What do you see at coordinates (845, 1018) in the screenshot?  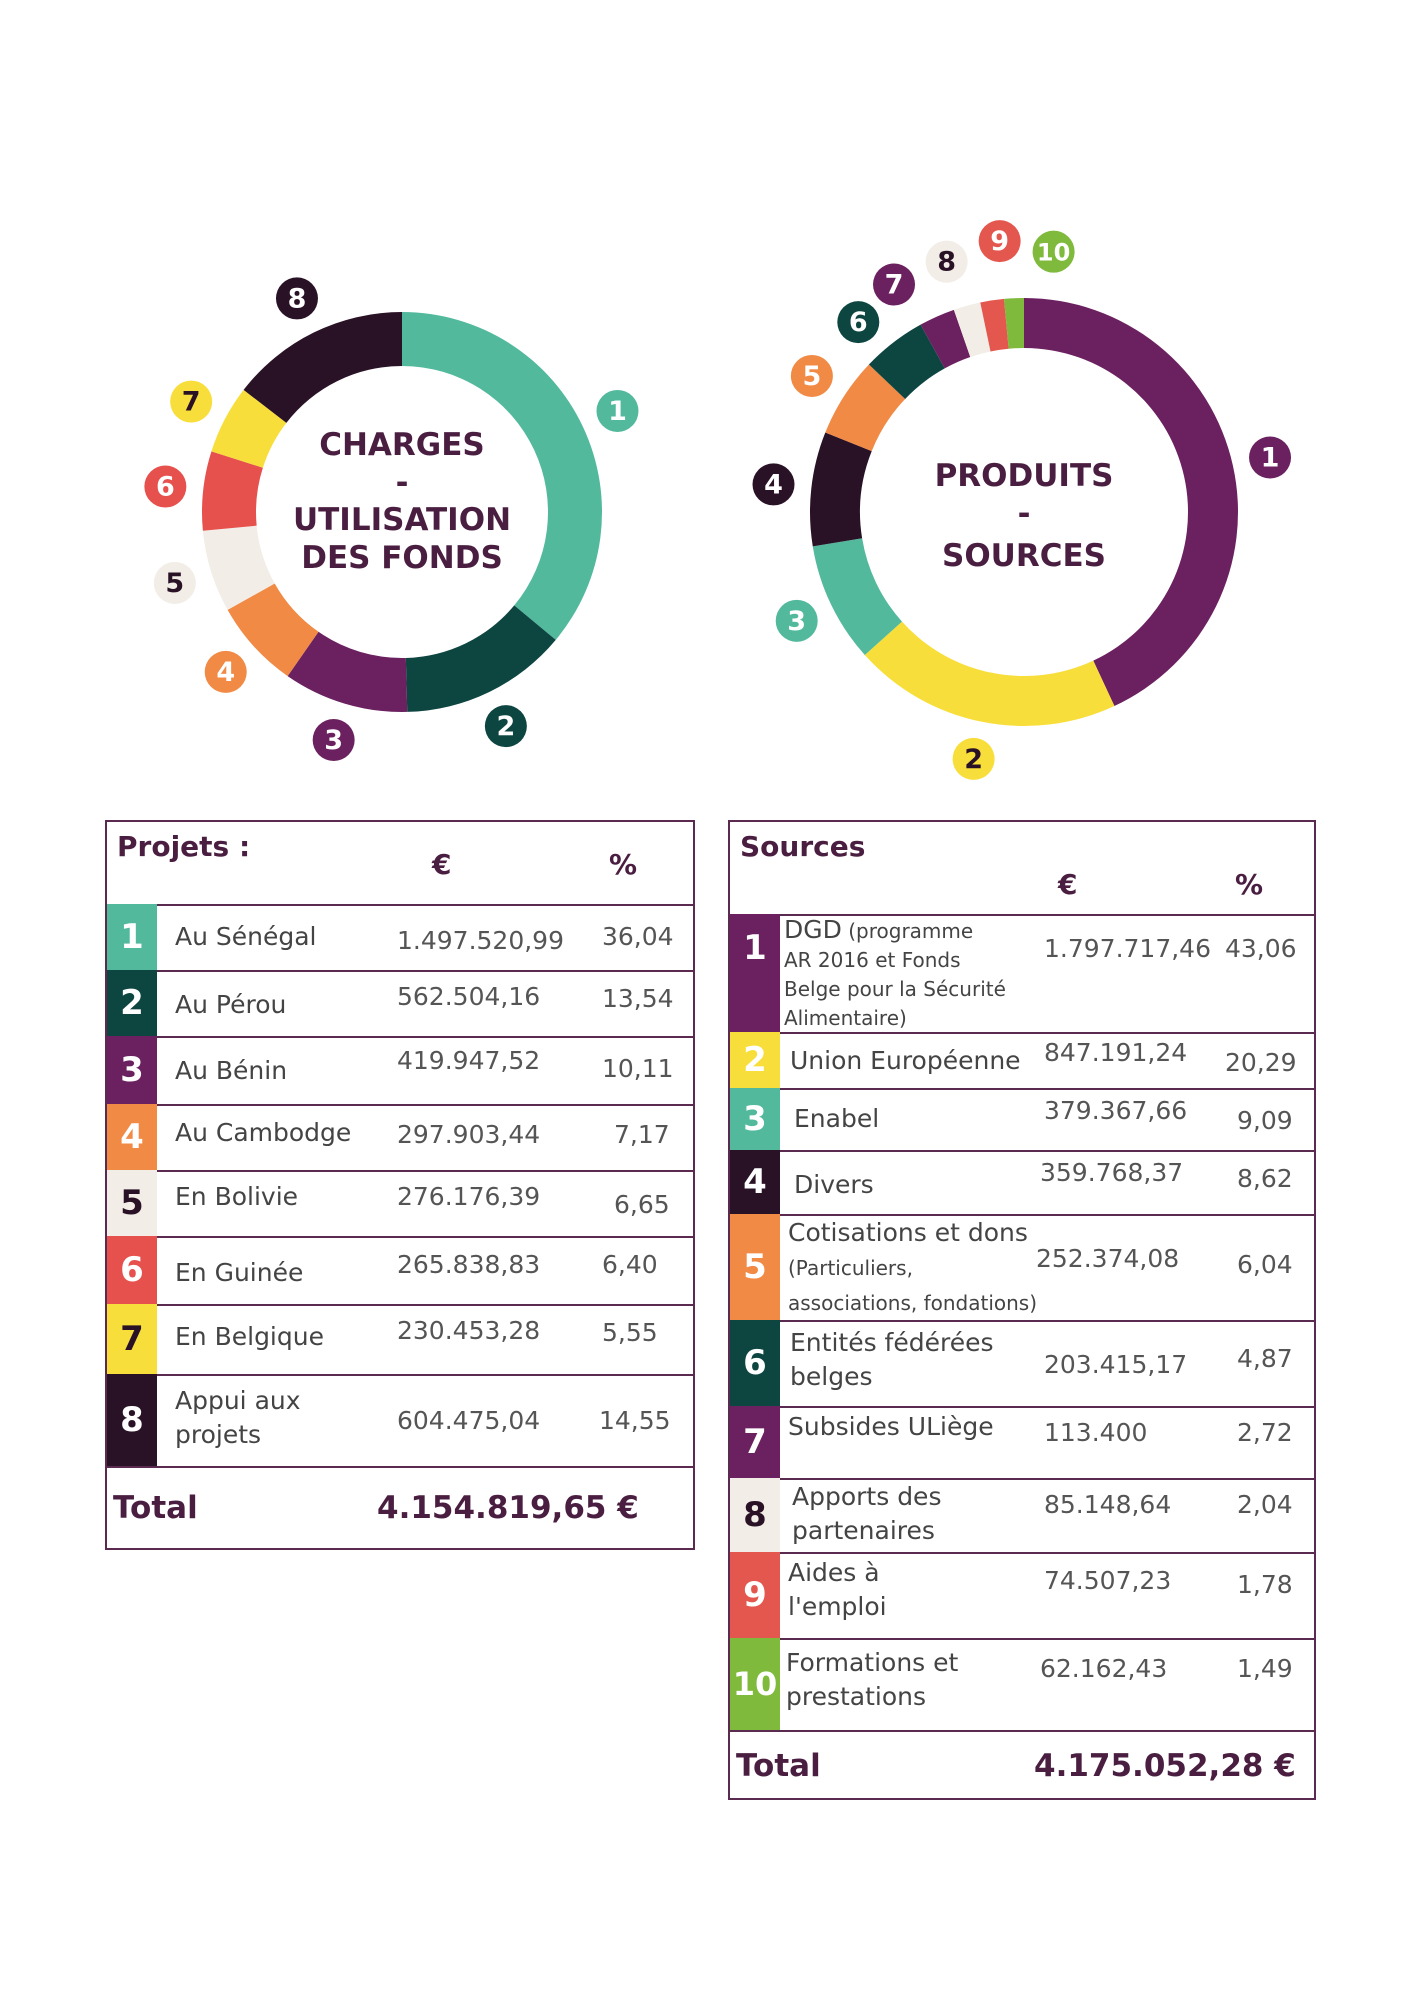 I see `row-label-line: Alimentaire)` at bounding box center [845, 1018].